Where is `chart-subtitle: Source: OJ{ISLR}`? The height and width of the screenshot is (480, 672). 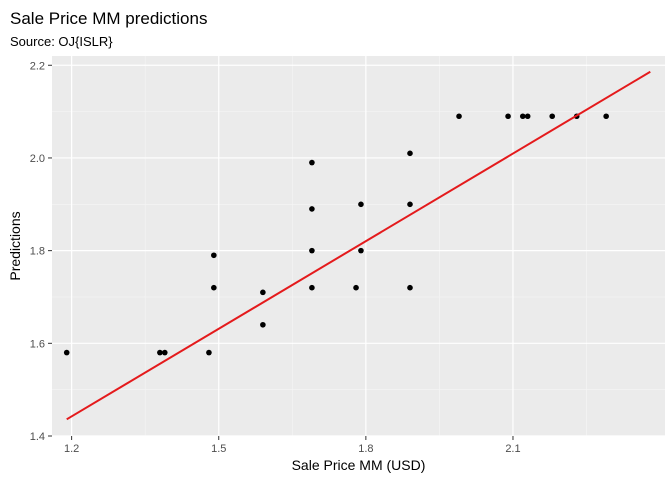 chart-subtitle: Source: OJ{ISLR} is located at coordinates (61, 41).